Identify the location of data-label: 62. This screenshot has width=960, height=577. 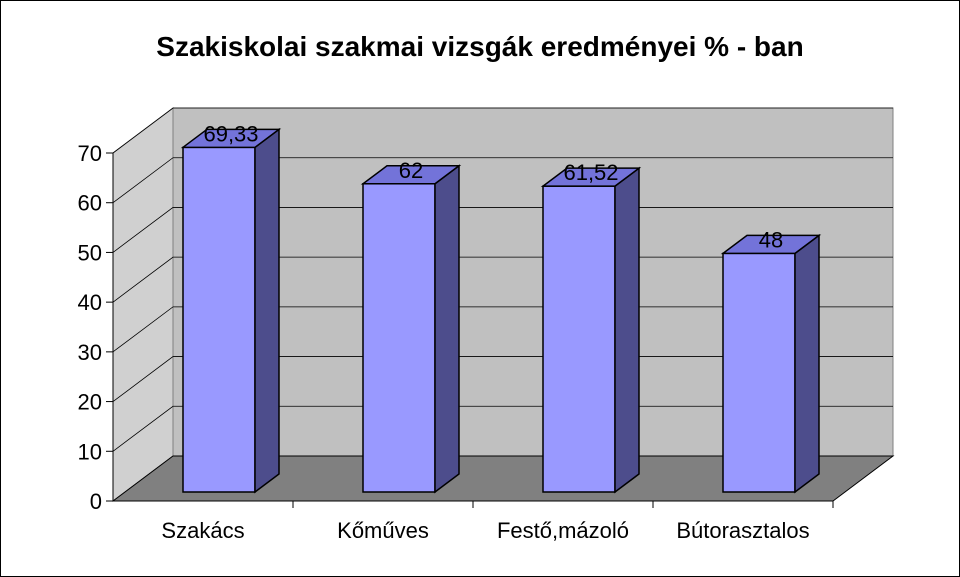
(411, 170).